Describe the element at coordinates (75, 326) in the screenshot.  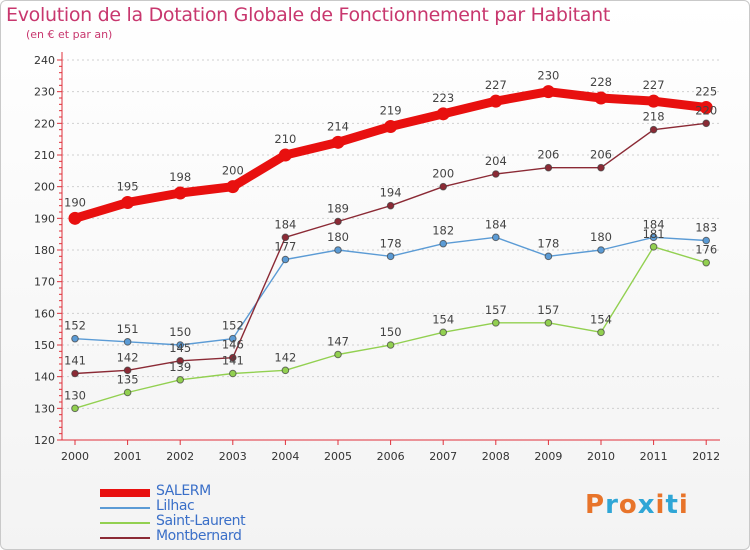
I see `data-label-lilhac: 152` at that location.